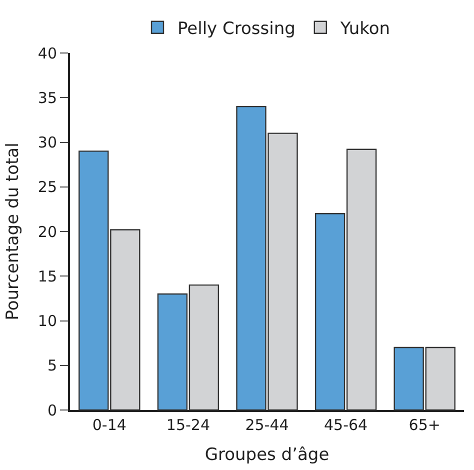  What do you see at coordinates (346, 425) in the screenshot?
I see `x-tick-label: 45-64` at bounding box center [346, 425].